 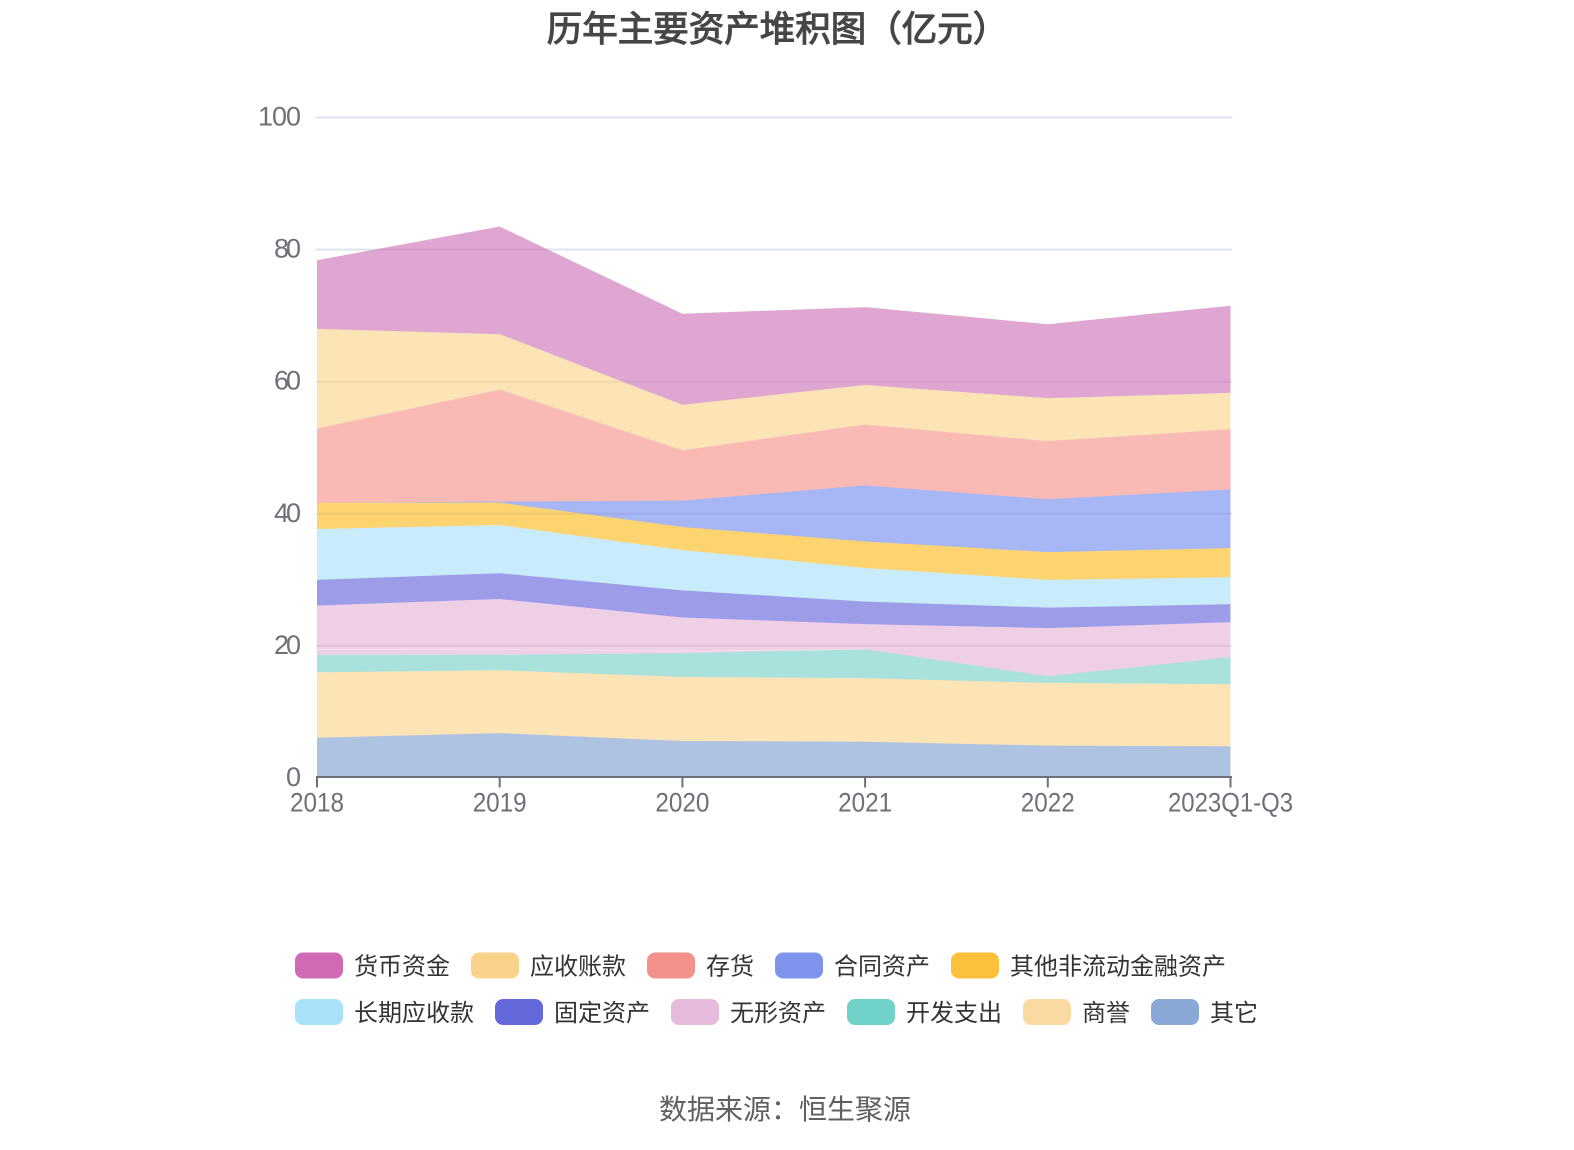 I want to click on svg-text: 无形资产, so click(x=778, y=1013).